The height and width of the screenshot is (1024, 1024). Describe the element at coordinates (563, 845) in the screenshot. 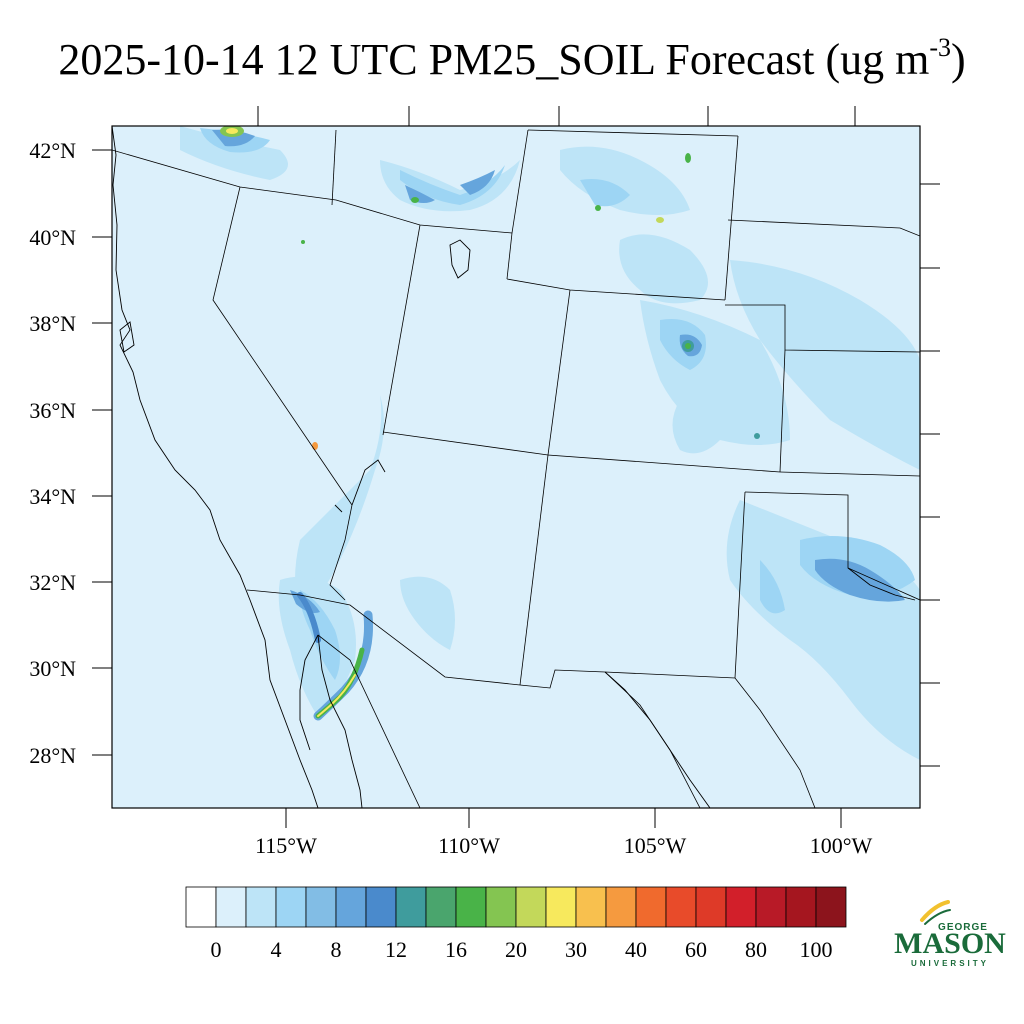

I see `longitude-labels: 115°W 110°W 105°W 100°W` at that location.